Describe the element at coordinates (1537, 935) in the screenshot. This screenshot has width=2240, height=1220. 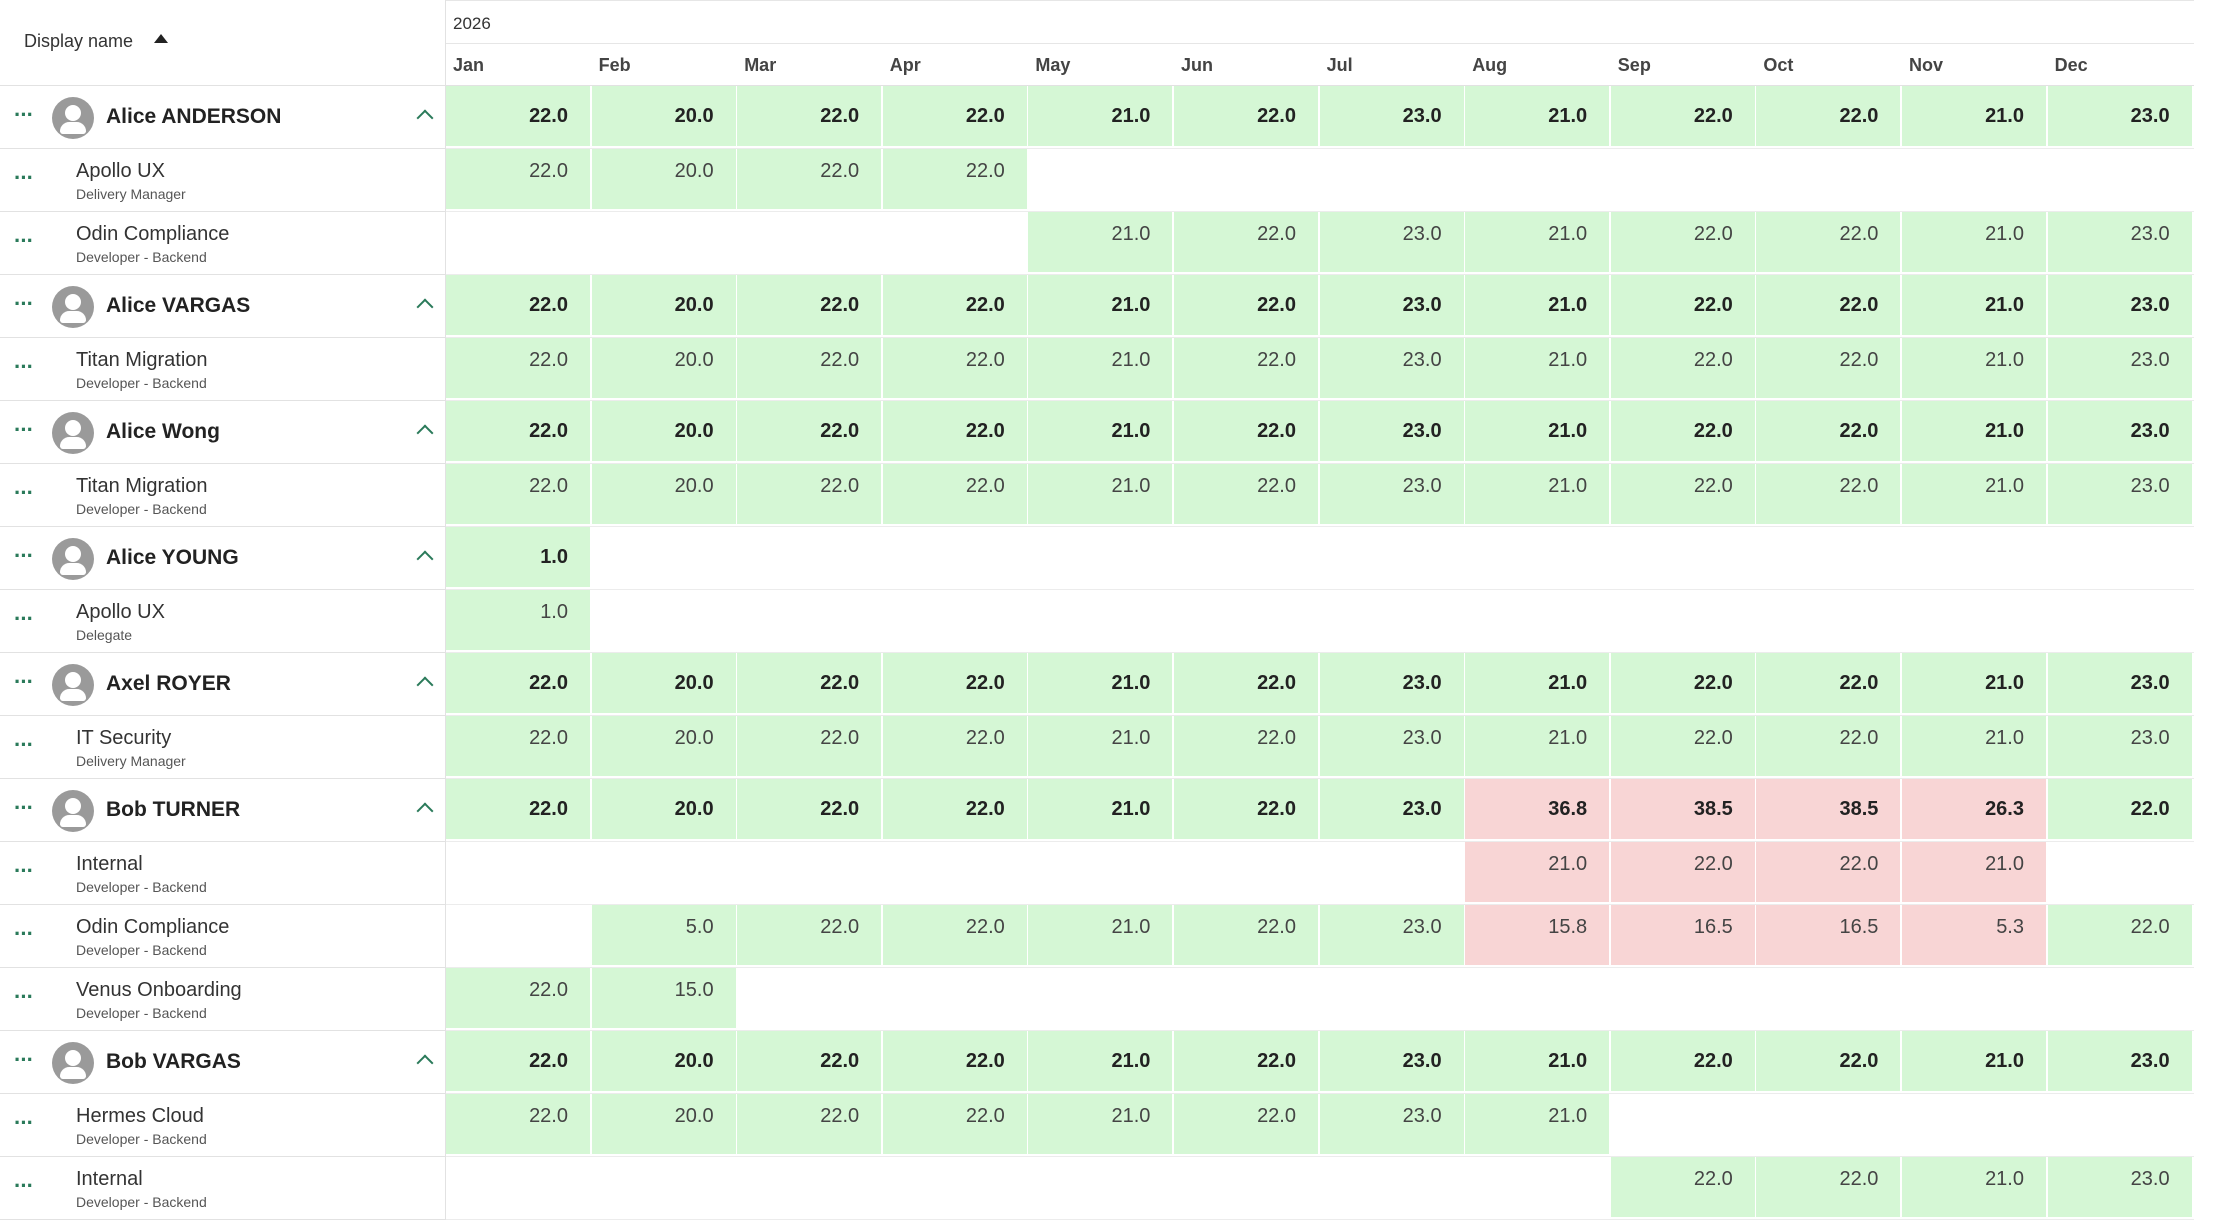
I see `allocation-cell-aug: 15.8` at that location.